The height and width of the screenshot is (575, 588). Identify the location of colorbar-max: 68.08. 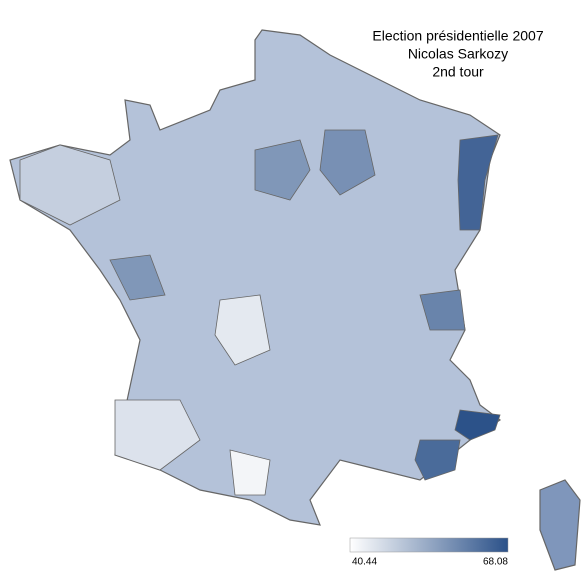
(495, 562).